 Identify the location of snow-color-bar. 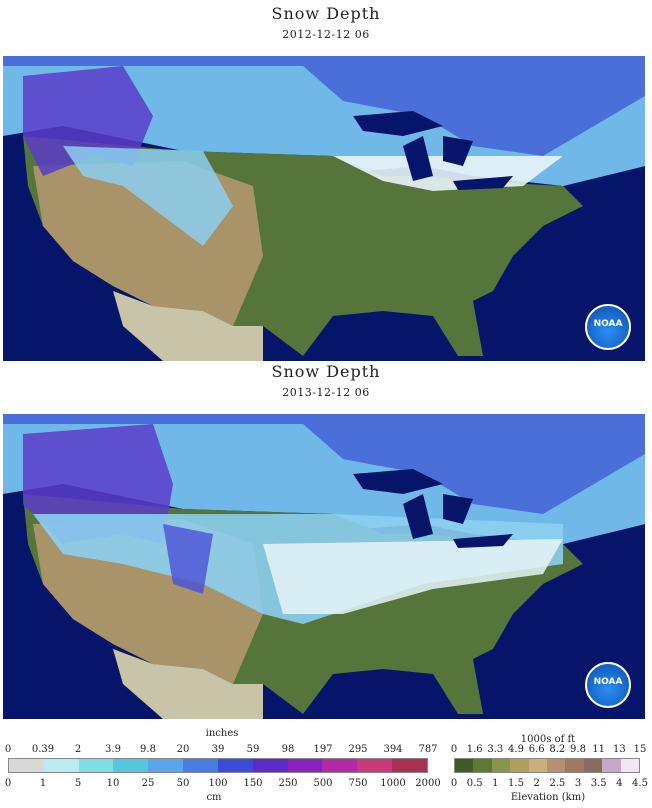
(218, 765).